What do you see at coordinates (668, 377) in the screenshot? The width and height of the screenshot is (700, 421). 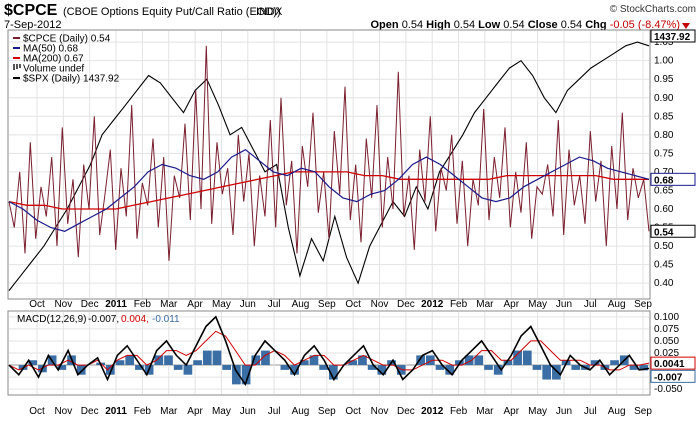 I see `hist-flag-text: -0.007` at bounding box center [668, 377].